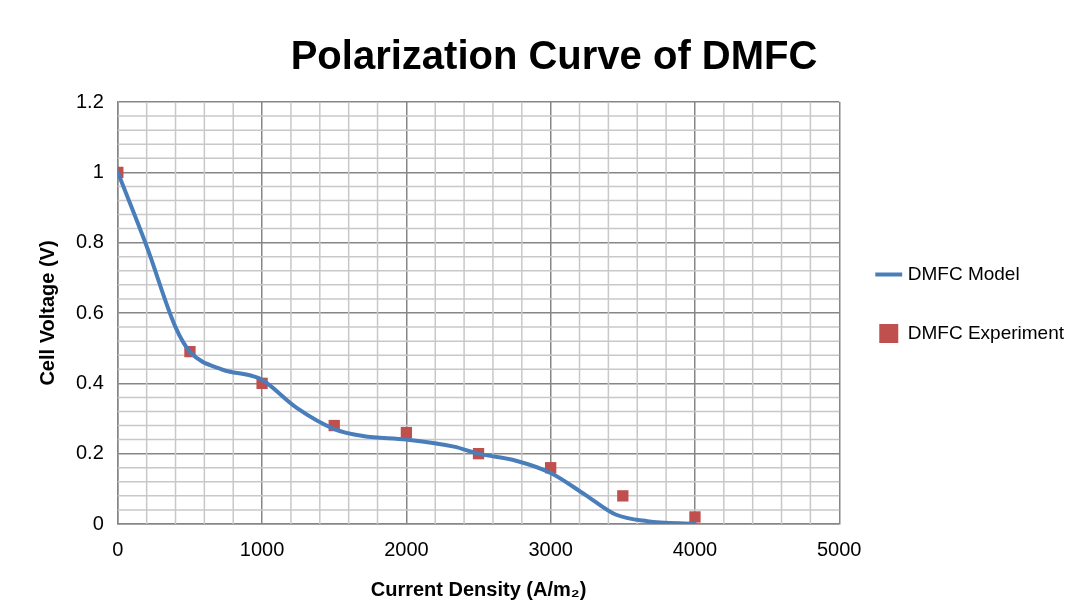 The width and height of the screenshot is (1078, 604). Describe the element at coordinates (89, 241) in the screenshot. I see `y-tick-label: 0.8` at that location.